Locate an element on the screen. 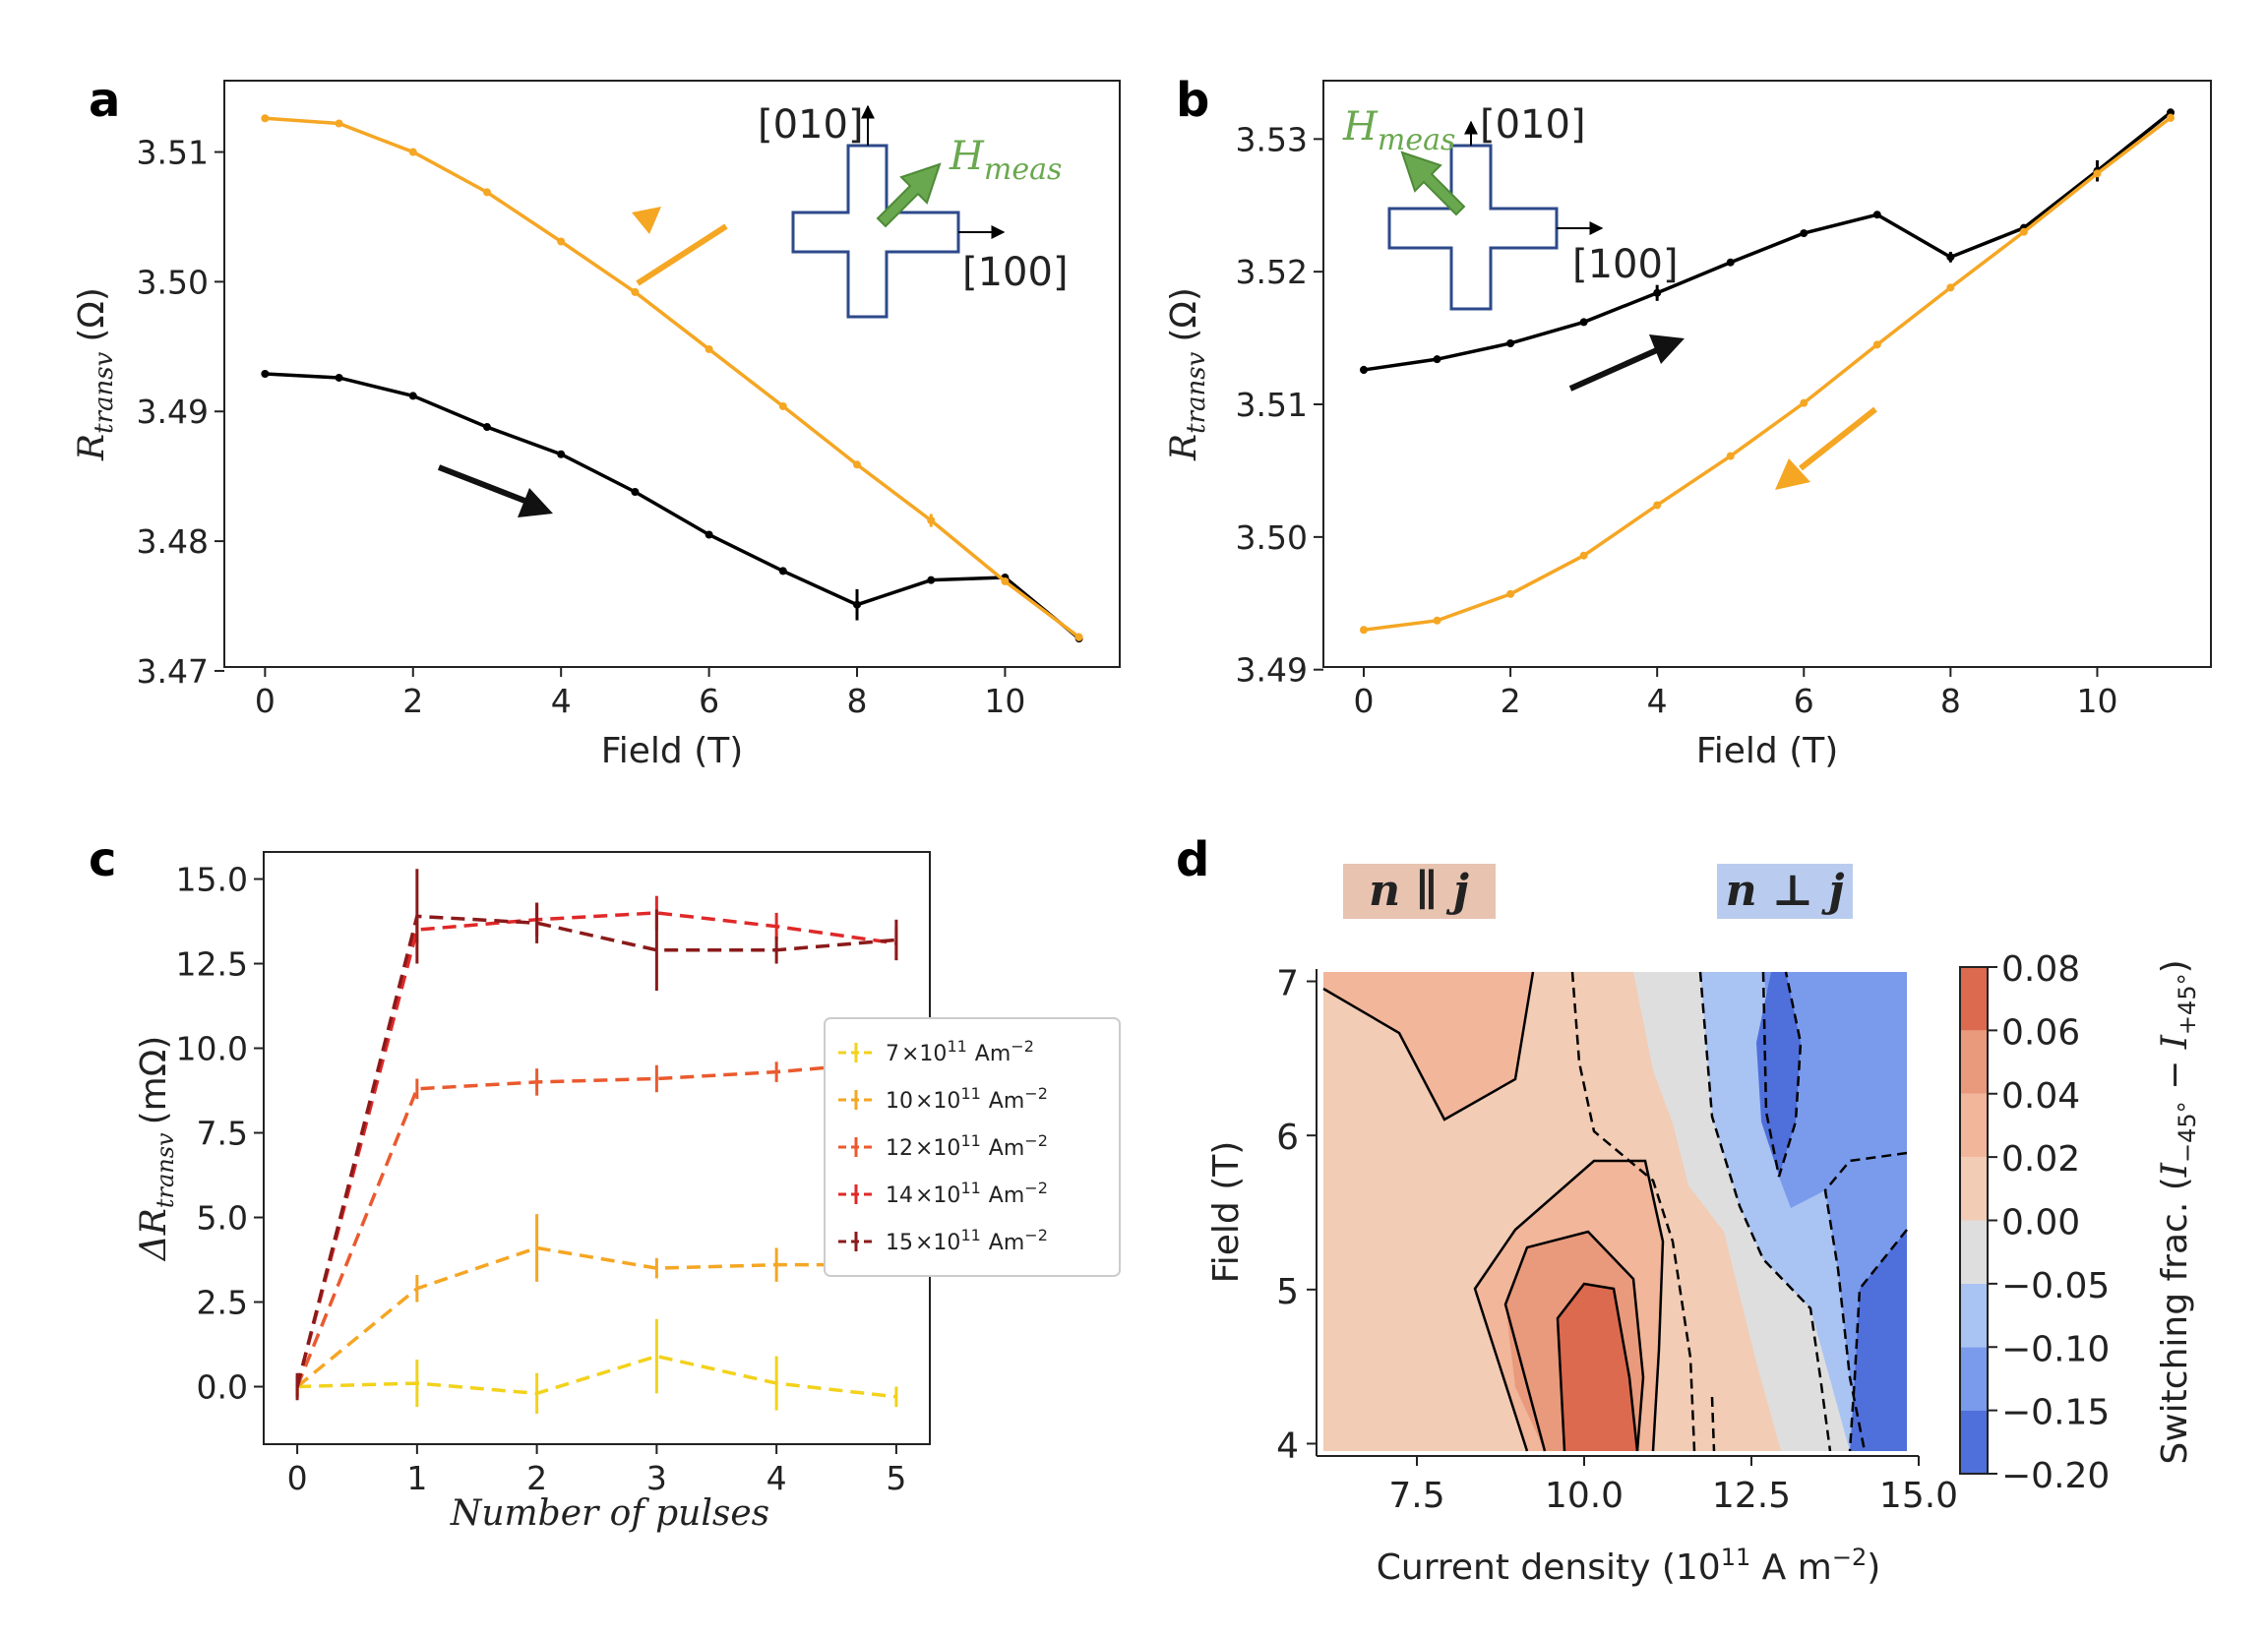 The width and height of the screenshot is (2268, 1637). legend-coef-1: 10 is located at coordinates (900, 1102).